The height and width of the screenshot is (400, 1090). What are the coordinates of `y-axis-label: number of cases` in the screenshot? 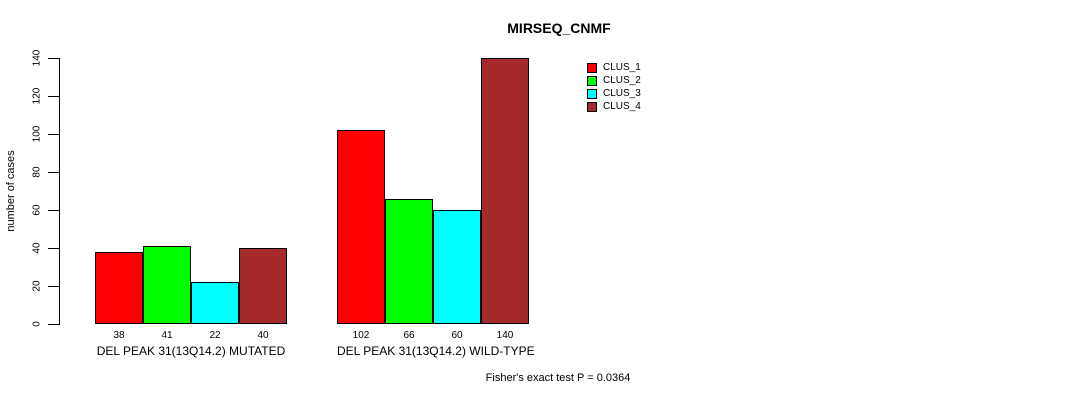 It's located at (11, 191).